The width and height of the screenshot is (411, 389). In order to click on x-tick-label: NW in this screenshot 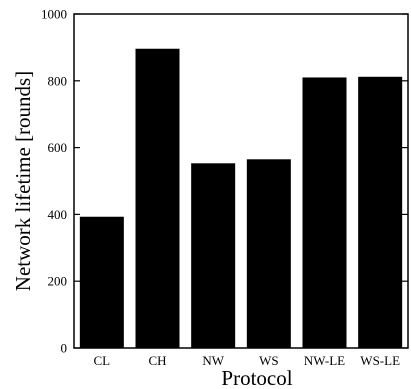, I will do `click(213, 360)`.